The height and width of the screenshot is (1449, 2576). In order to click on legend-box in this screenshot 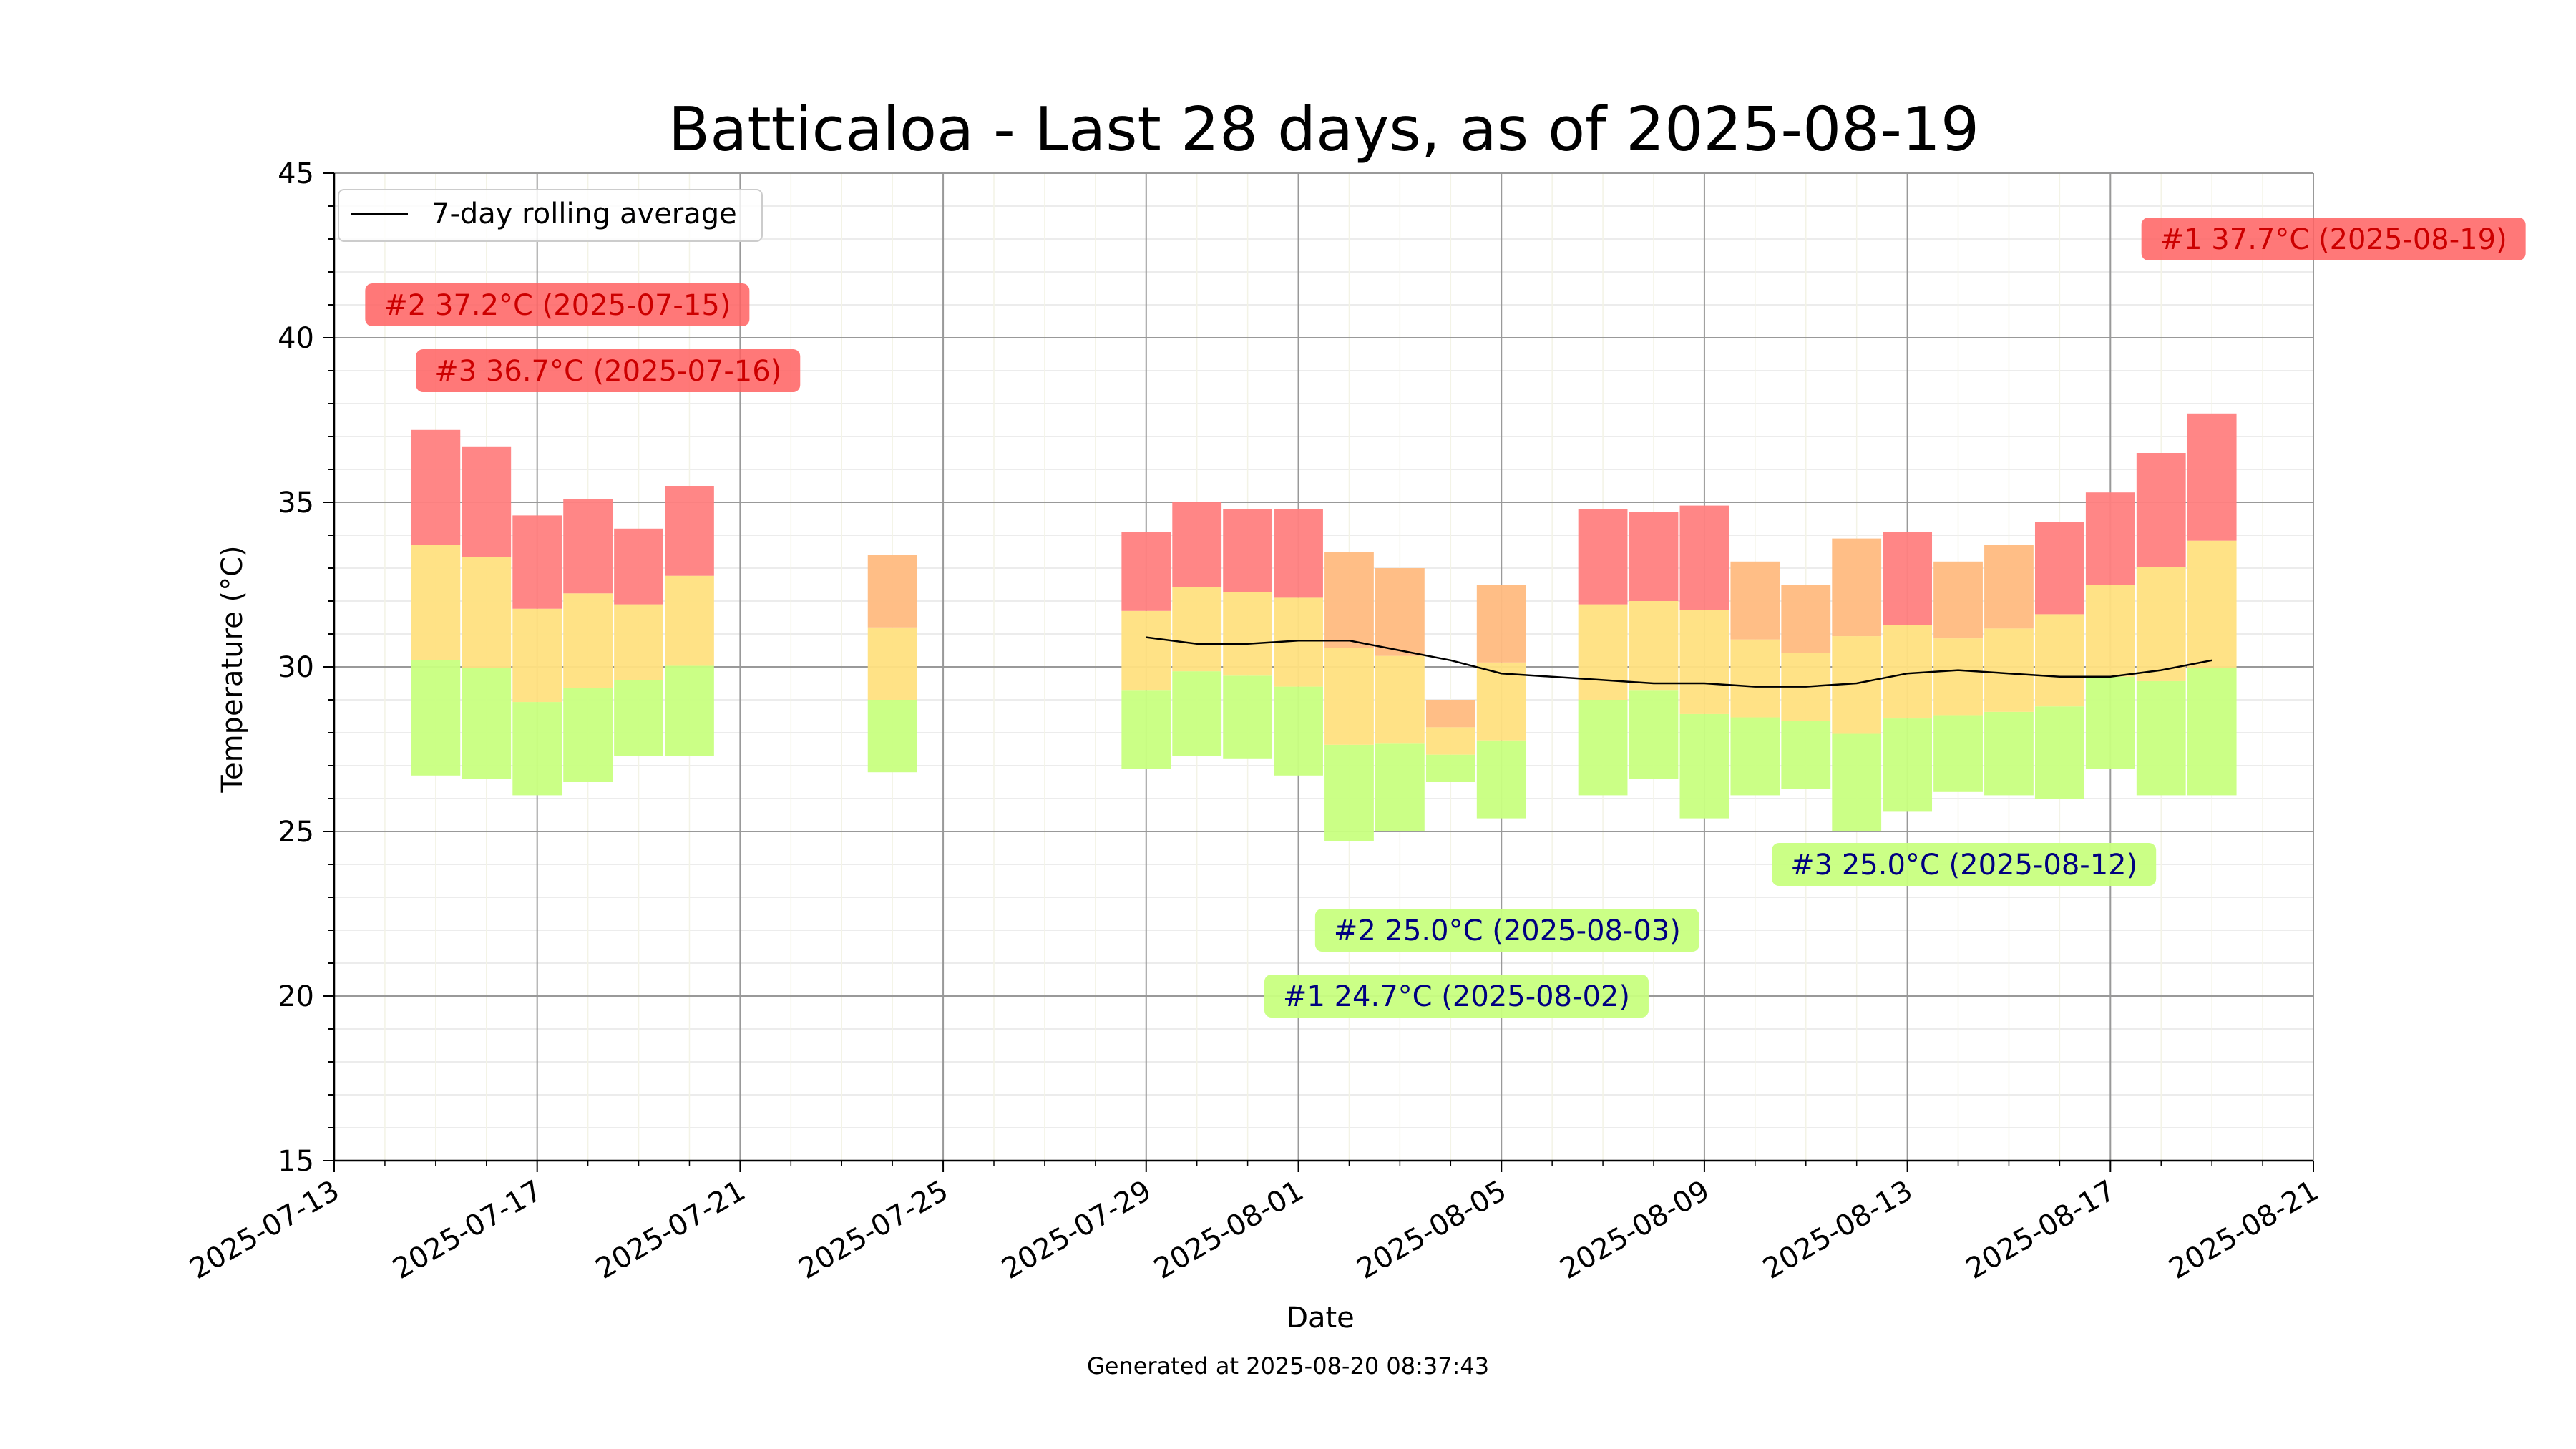, I will do `click(550, 215)`.